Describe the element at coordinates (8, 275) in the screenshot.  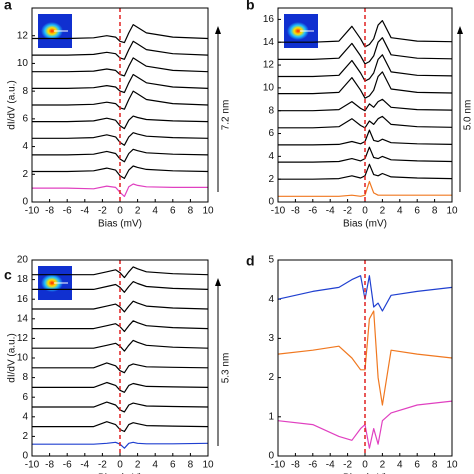
I see `panel-letter: c` at that location.